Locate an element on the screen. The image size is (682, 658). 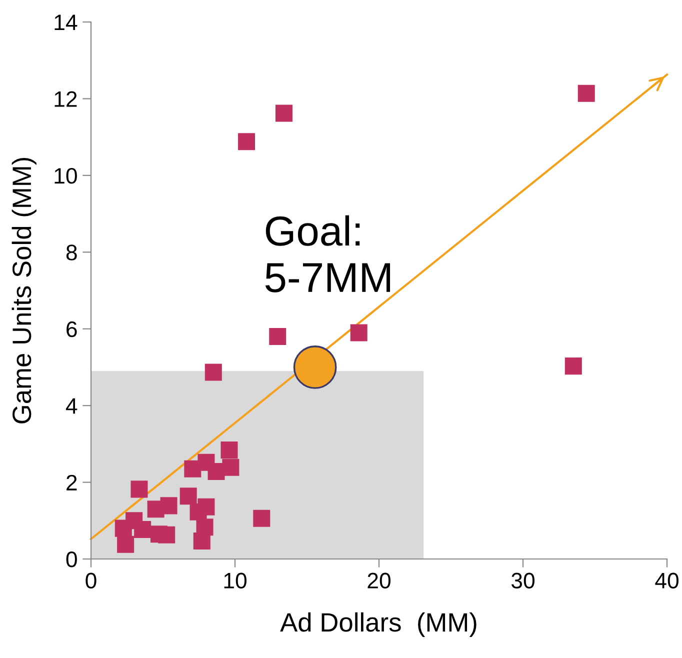
y-tick-label: 2 is located at coordinates (71, 482).